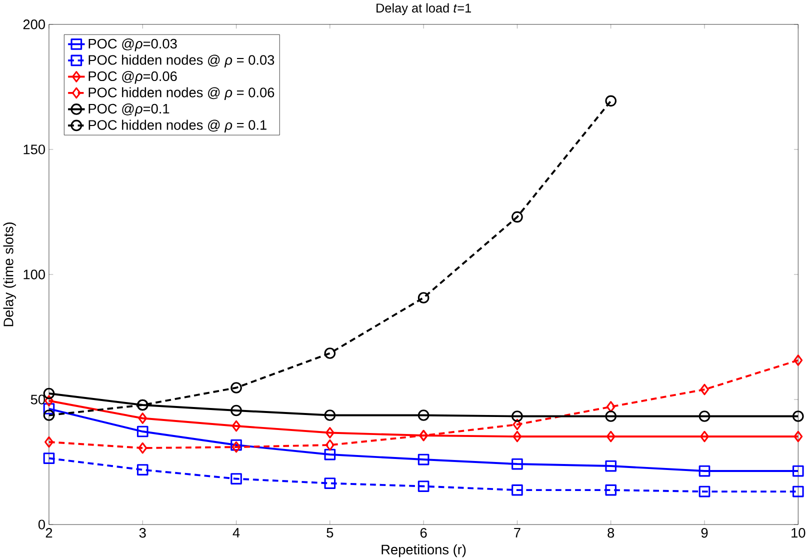 Image resolution: width=809 pixels, height=560 pixels. Describe the element at coordinates (181, 61) in the screenshot. I see `legend-label: POC hidden nodes @ ρ = 0.03` at that location.